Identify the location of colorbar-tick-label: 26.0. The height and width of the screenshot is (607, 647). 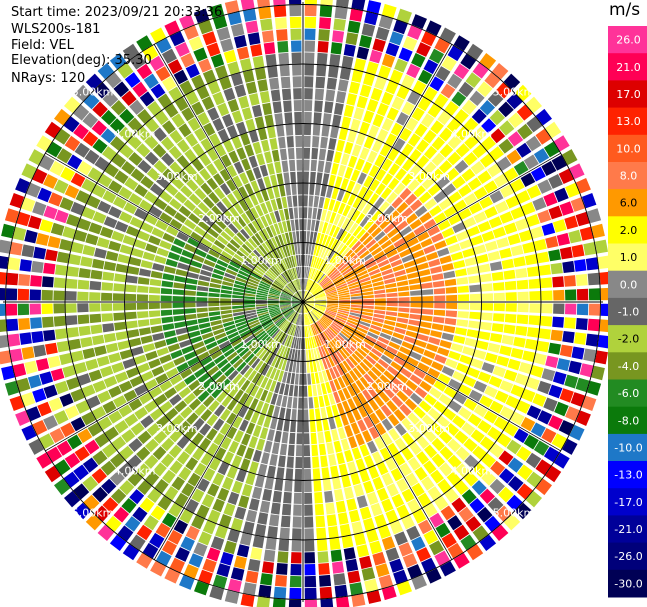
(628, 40).